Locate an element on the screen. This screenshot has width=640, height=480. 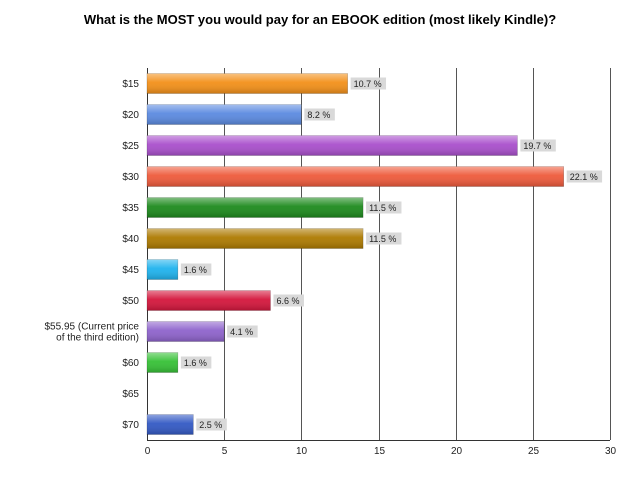
category-label: $65 is located at coordinates (130, 394).